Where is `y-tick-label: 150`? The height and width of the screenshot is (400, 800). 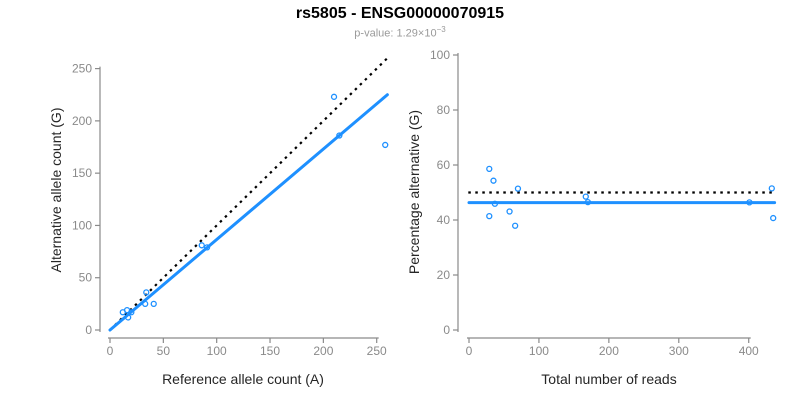 y-tick-label: 150 is located at coordinates (82, 173).